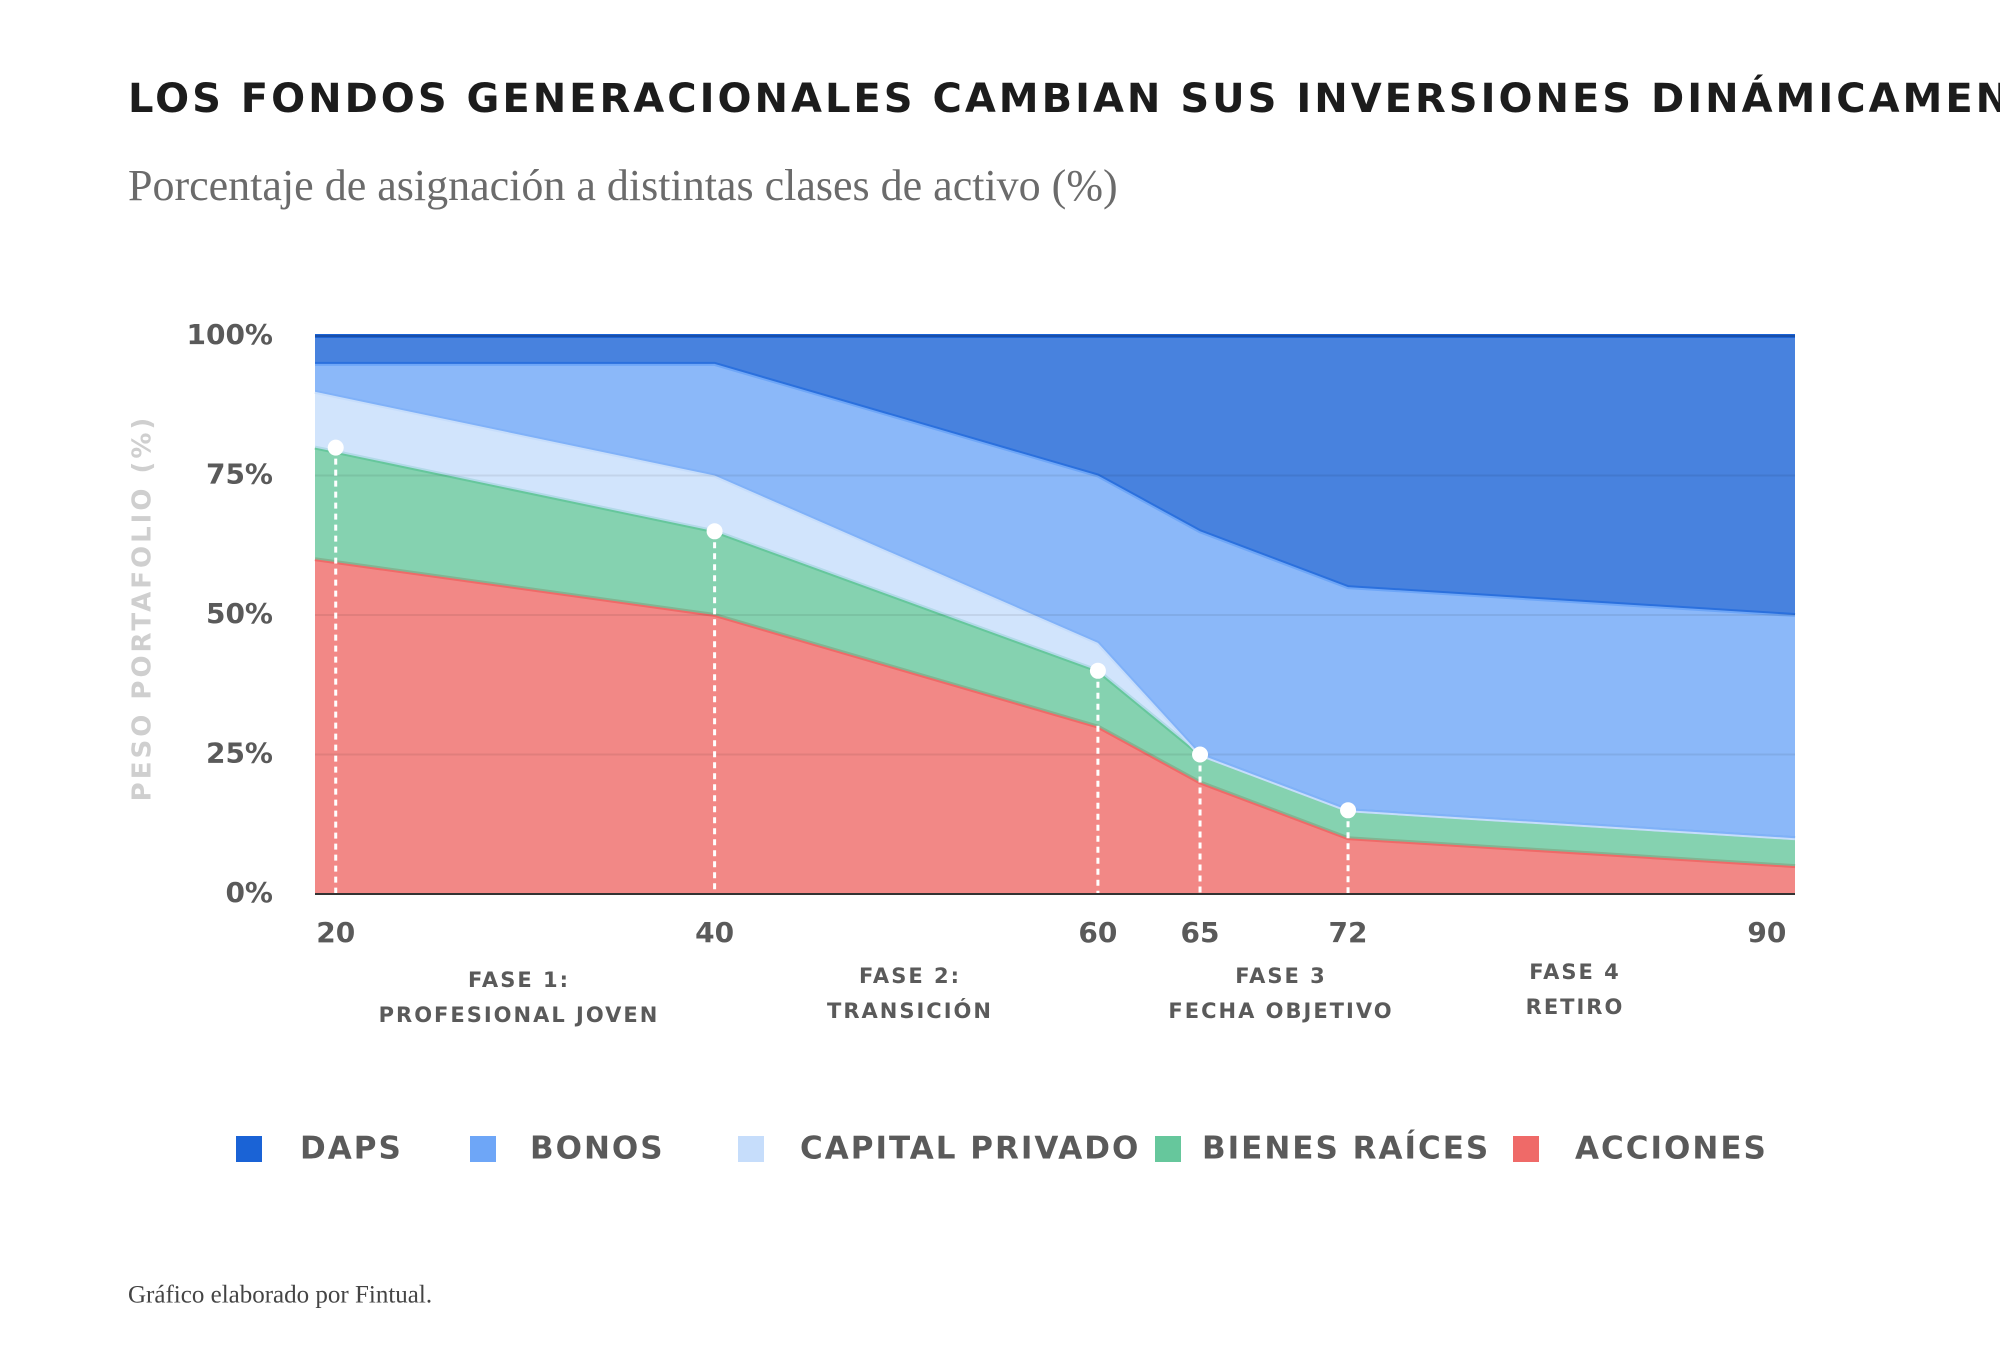 The image size is (2000, 1369). I want to click on y-tick-label: 50%, so click(239, 613).